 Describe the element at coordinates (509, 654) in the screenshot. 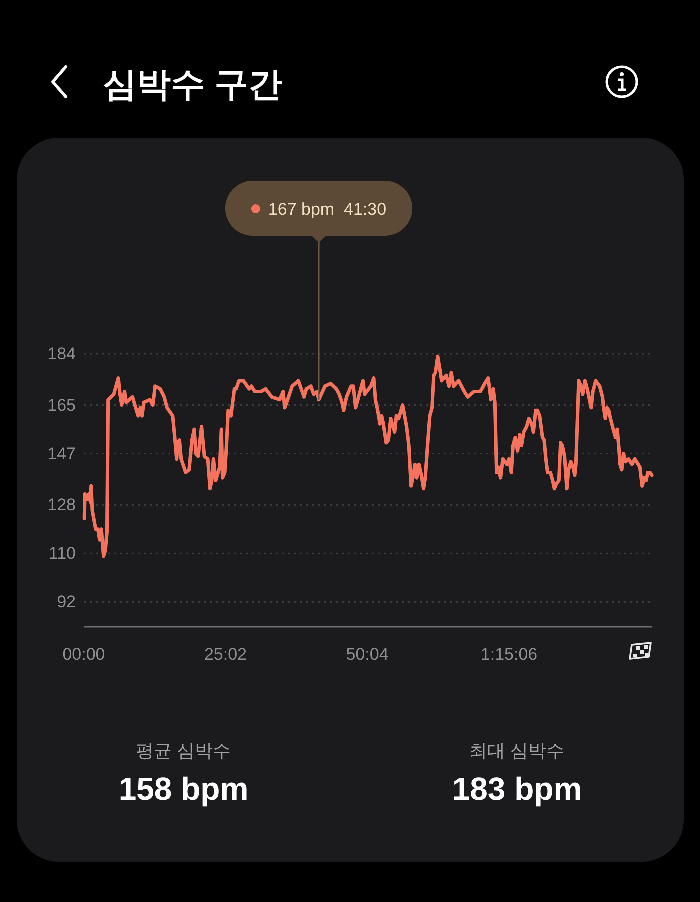

I see `x-tick-label: 1:15:06` at that location.